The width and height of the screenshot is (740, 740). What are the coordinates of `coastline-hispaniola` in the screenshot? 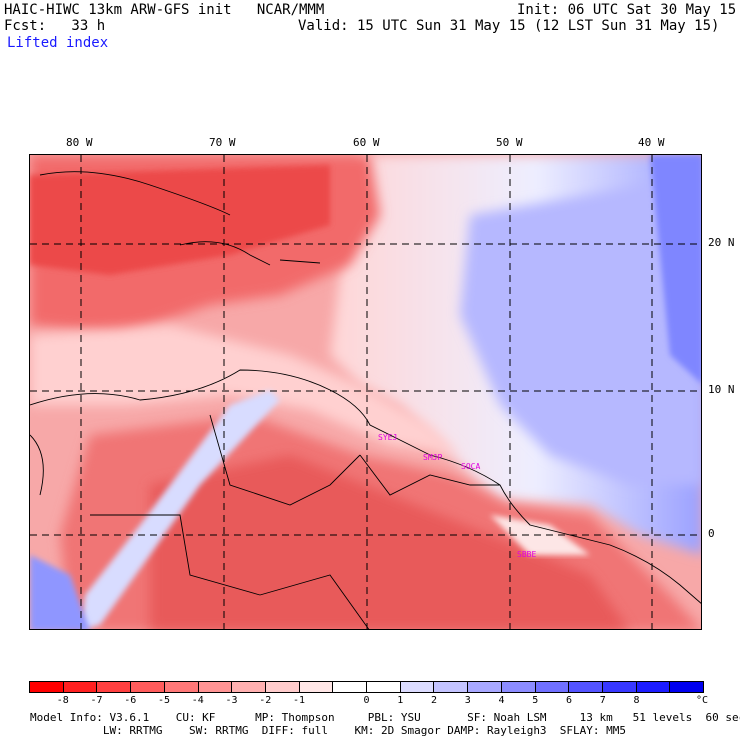 It's located at (225, 253).